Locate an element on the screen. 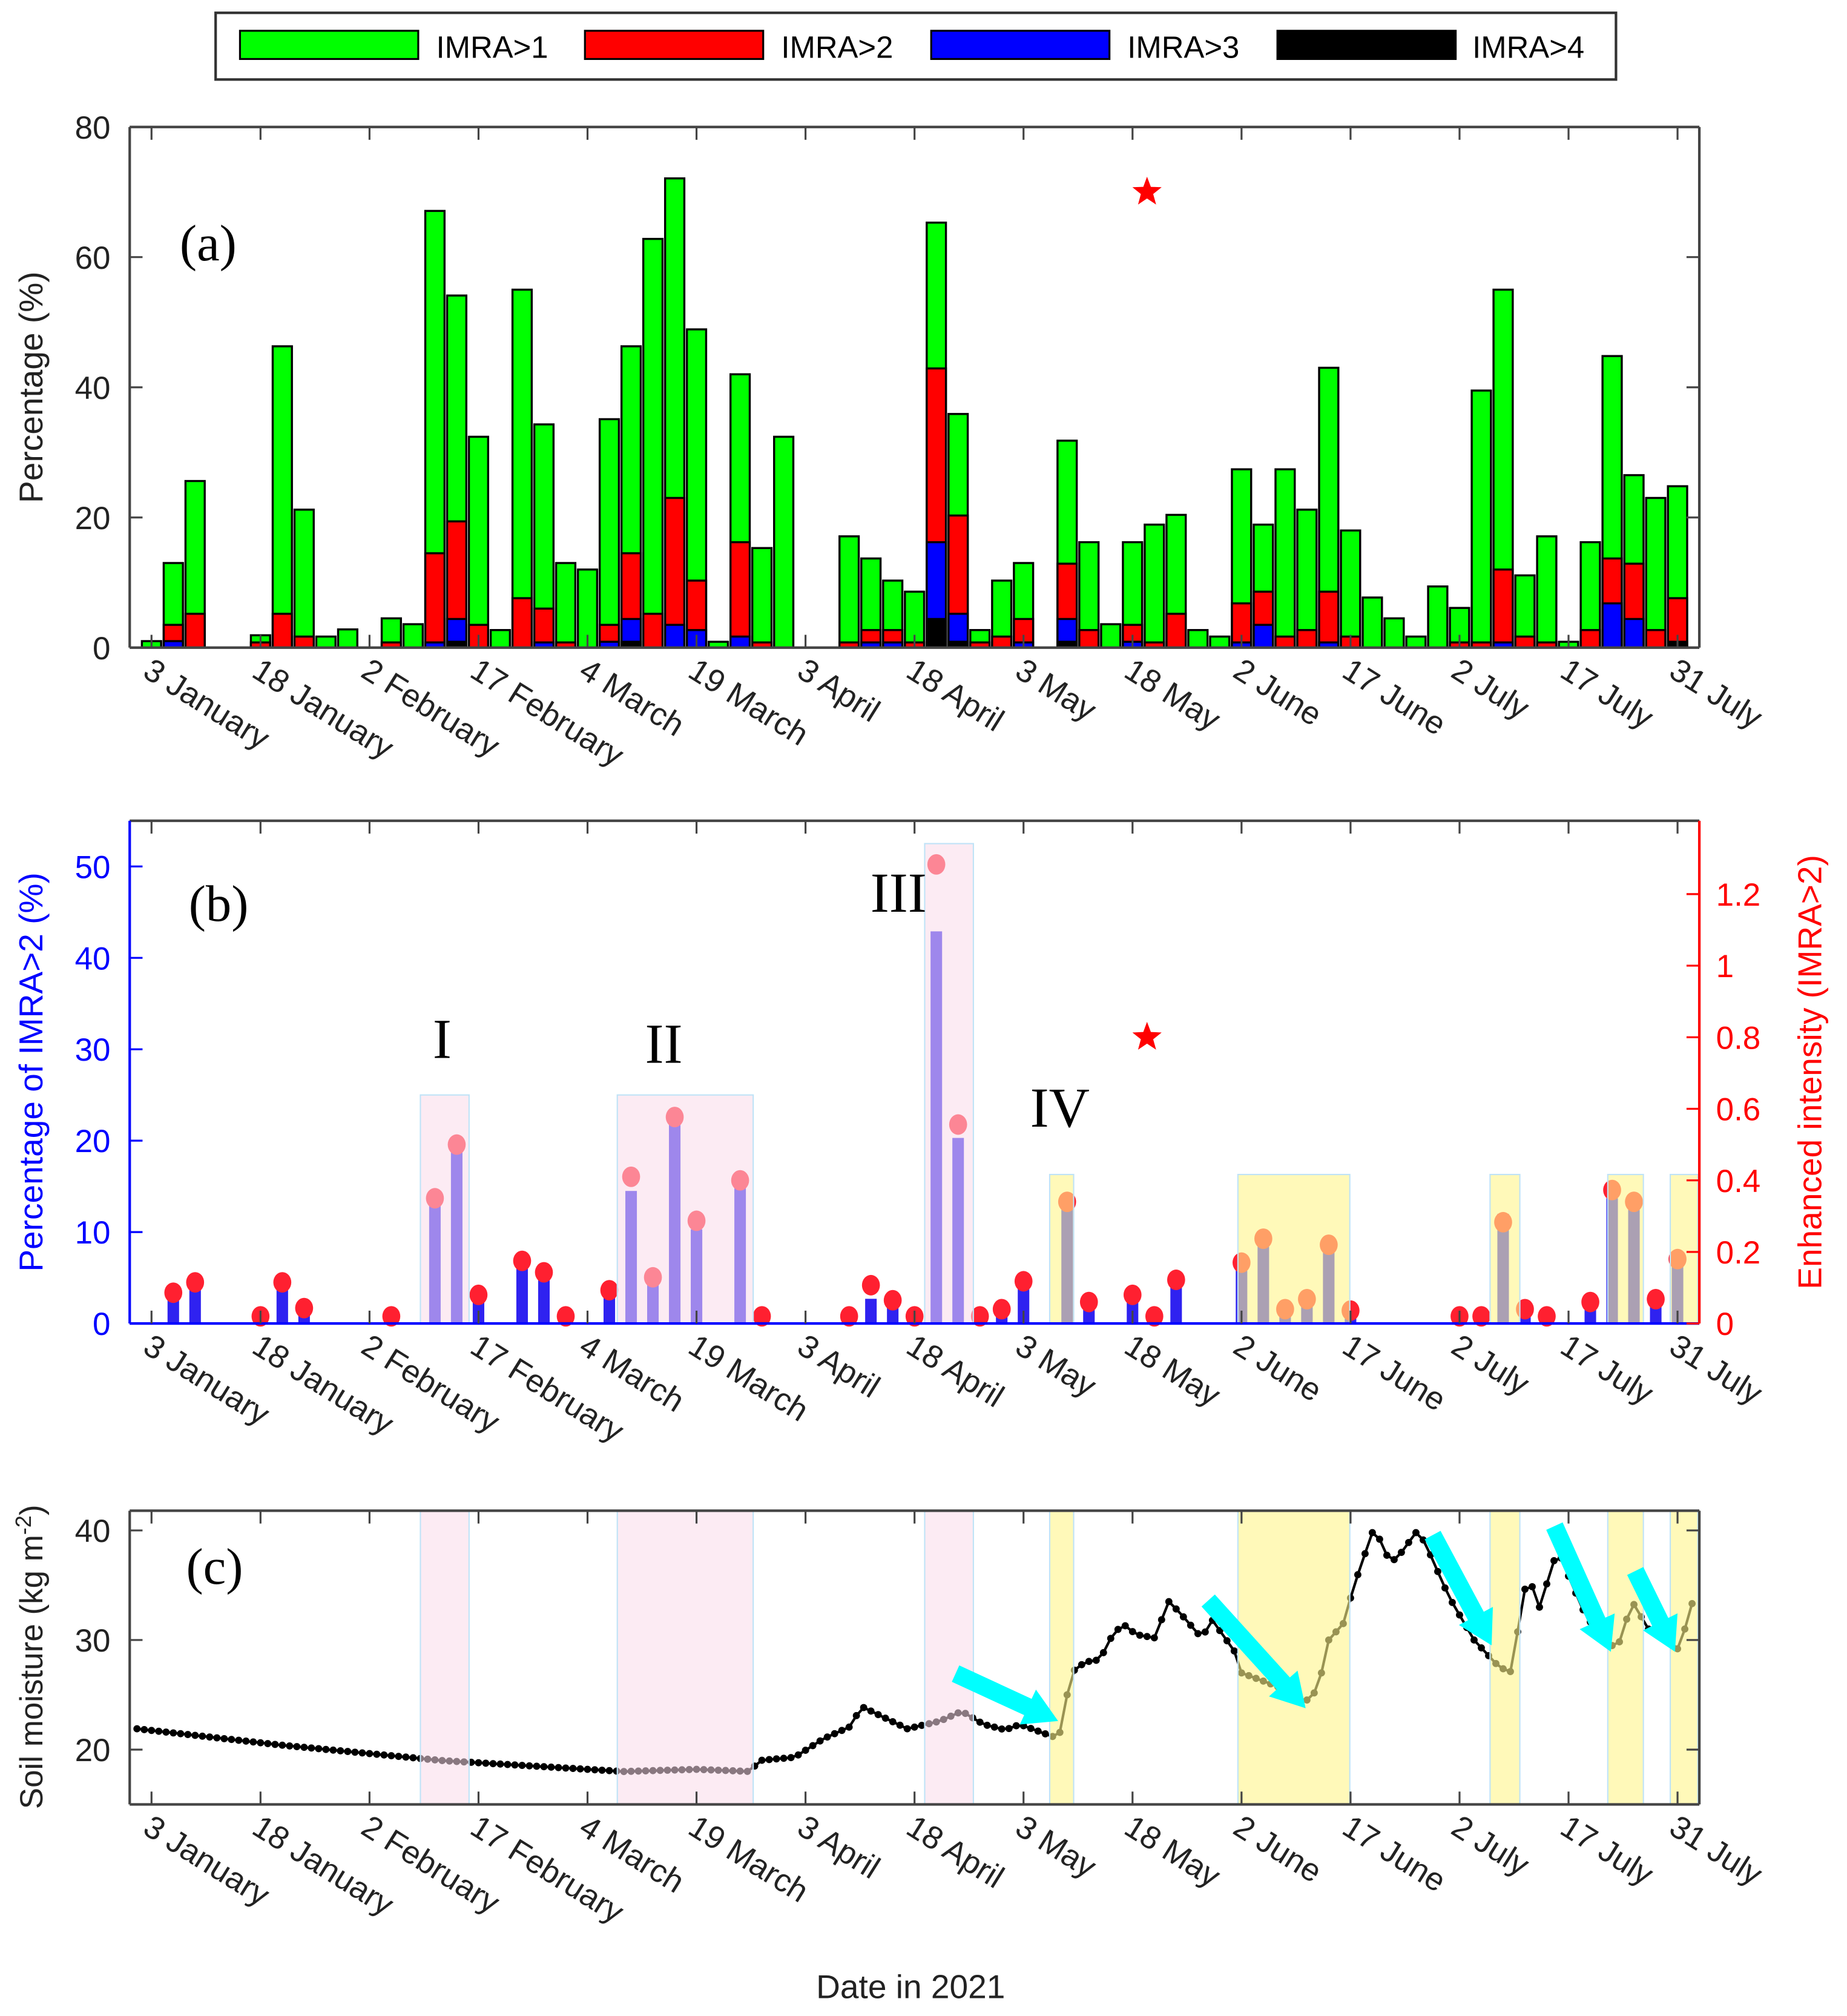  x-tick-label: 17 July is located at coordinates (1608, 694).